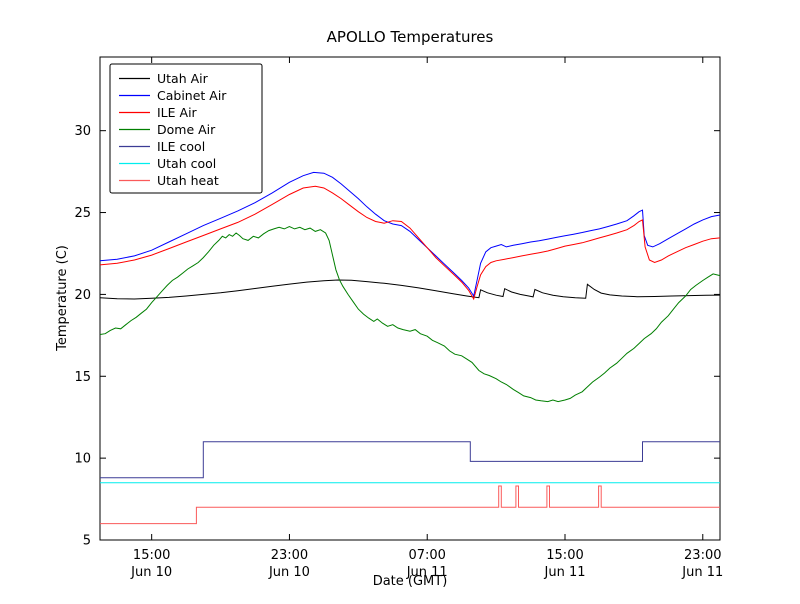 This screenshot has width=800, height=604. I want to click on y-tick-label: 20, so click(82, 295).